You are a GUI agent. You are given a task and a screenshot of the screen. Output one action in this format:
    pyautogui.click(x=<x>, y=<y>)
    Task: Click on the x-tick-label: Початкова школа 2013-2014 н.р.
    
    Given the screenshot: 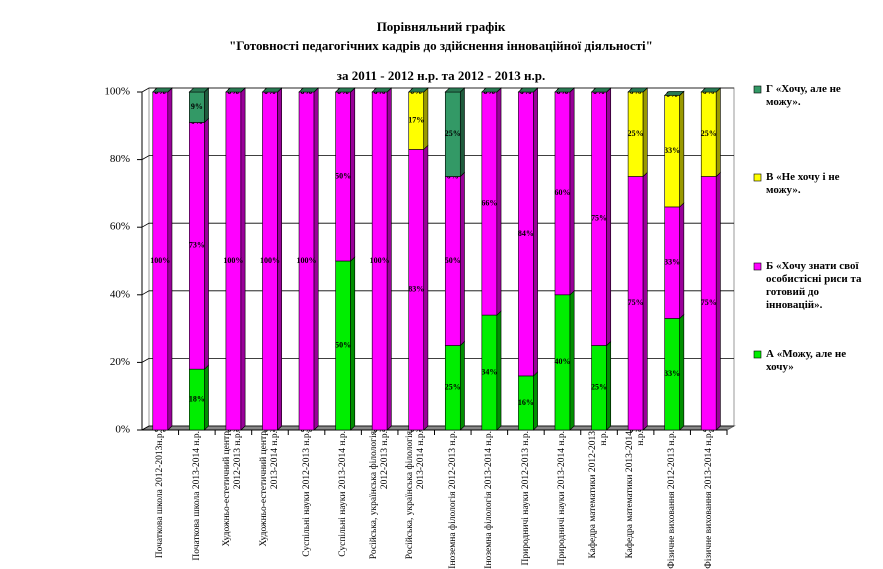 What is the action you would take?
    pyautogui.click(x=196, y=496)
    